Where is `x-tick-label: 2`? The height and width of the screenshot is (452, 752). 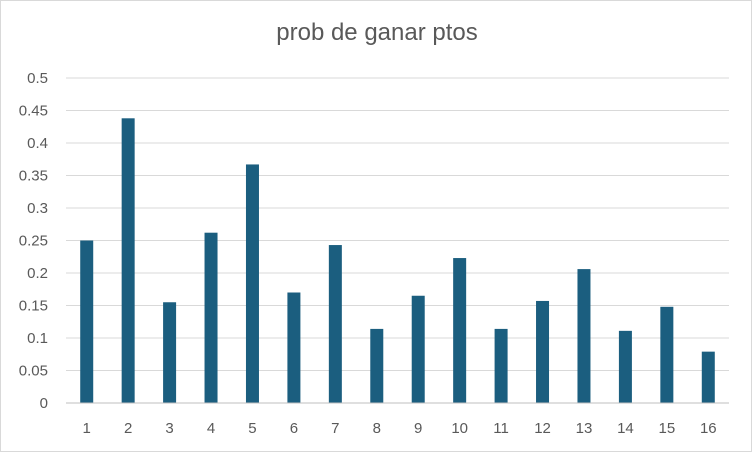 x-tick-label: 2 is located at coordinates (128, 428).